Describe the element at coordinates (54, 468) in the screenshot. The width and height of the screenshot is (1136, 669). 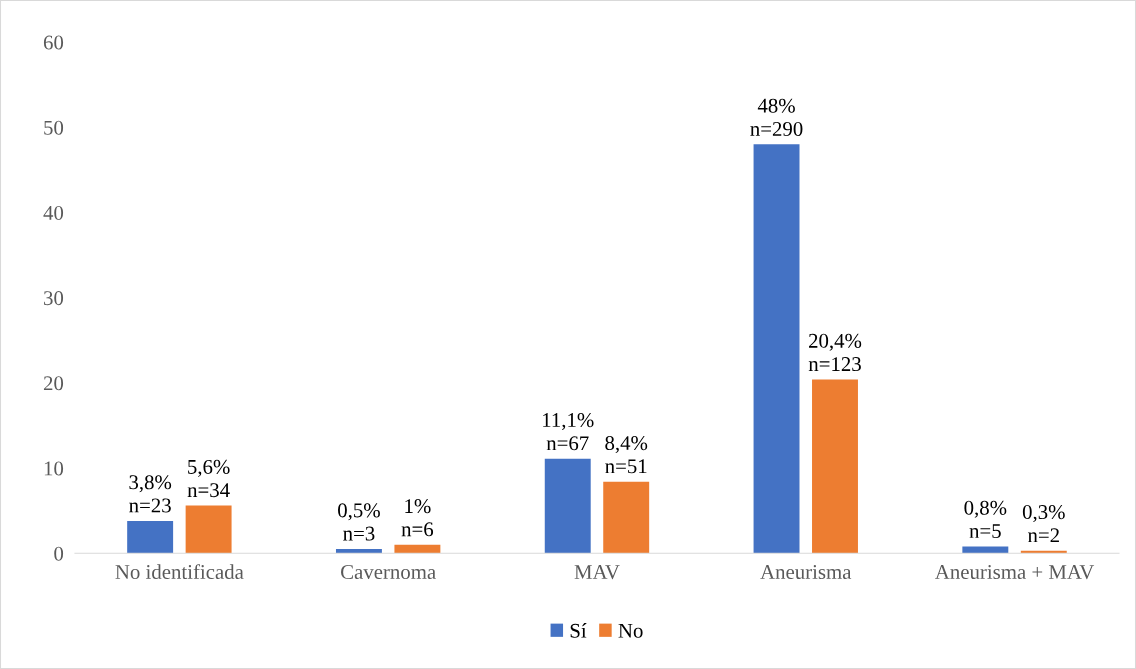
I see `y-tick-label: 10` at that location.